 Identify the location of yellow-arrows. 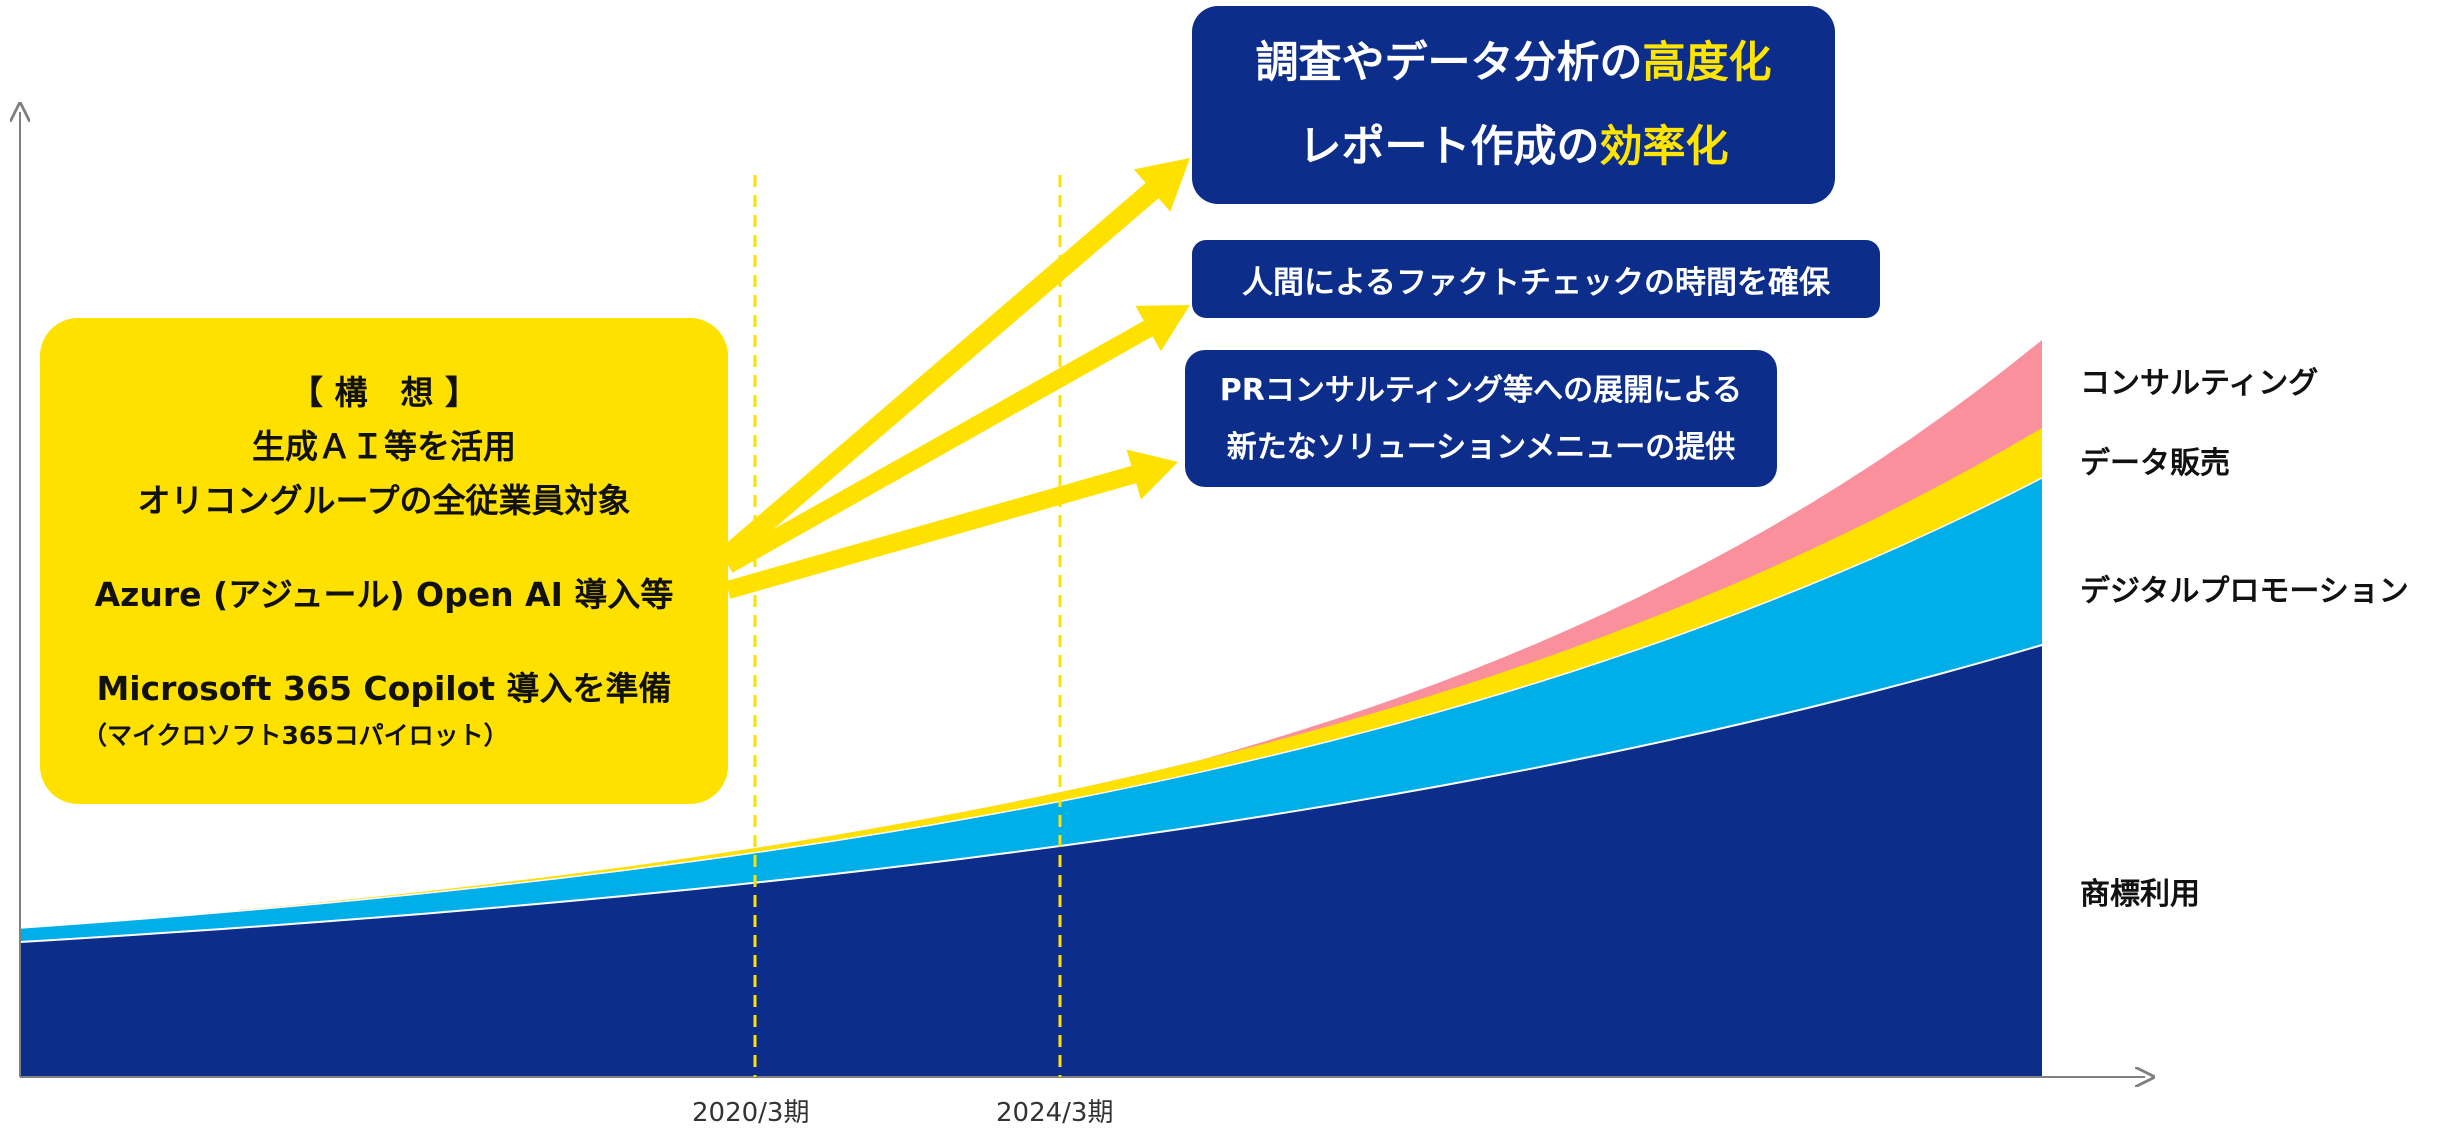
(955, 378).